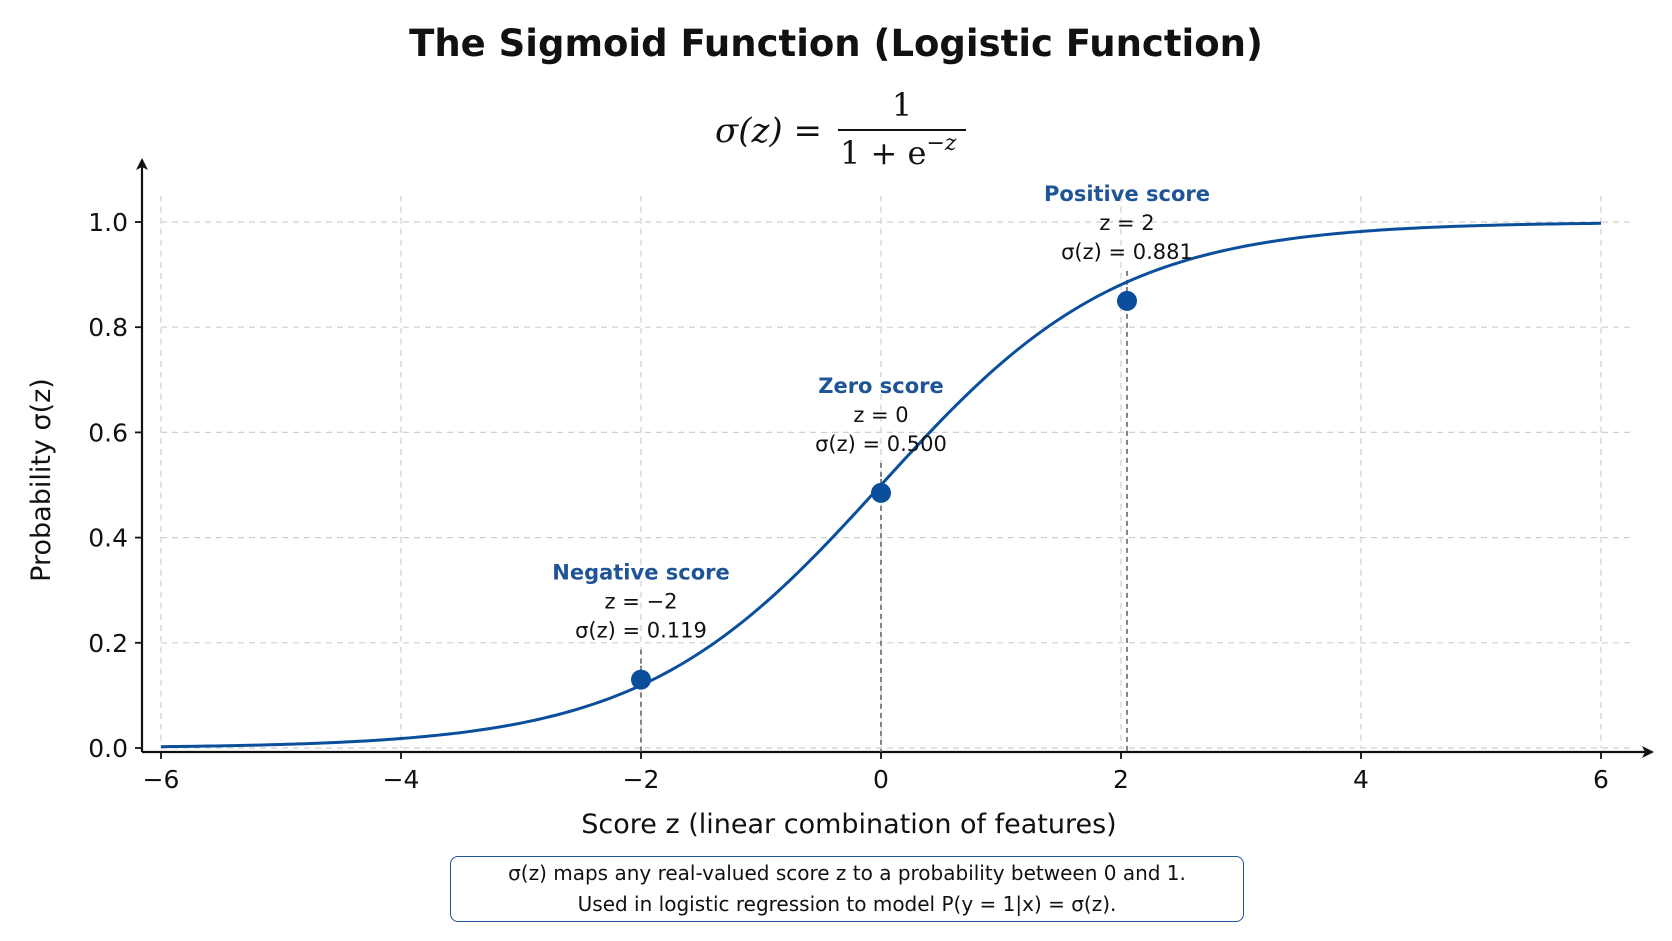 The width and height of the screenshot is (1672, 941). Describe the element at coordinates (108, 538) in the screenshot. I see `y-tick-label: 0.4` at that location.